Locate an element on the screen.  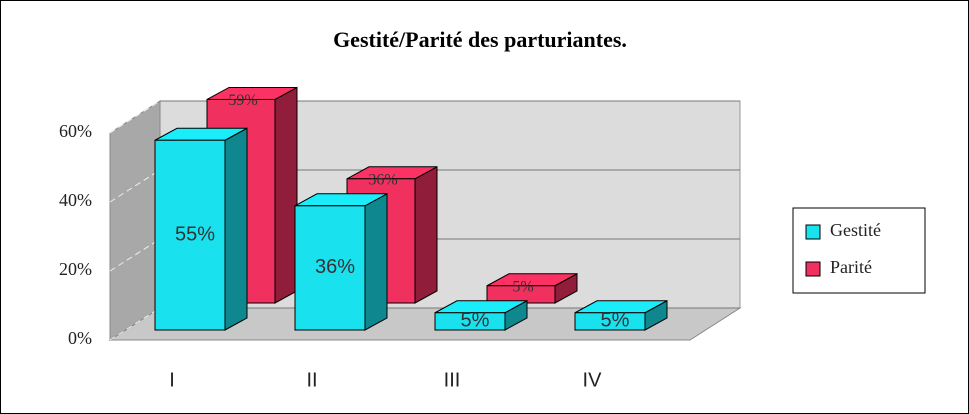
x-tick-label: I is located at coordinates (172, 380).